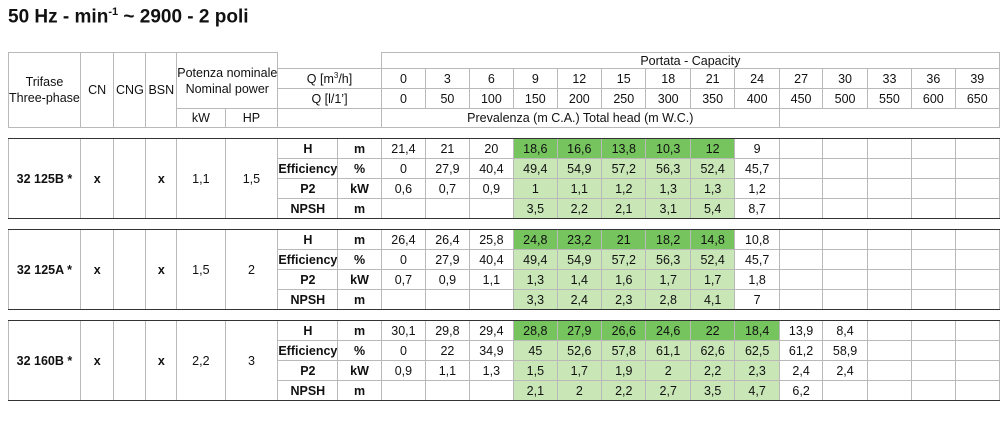  I want to click on data-cell: 24,8, so click(535, 239).